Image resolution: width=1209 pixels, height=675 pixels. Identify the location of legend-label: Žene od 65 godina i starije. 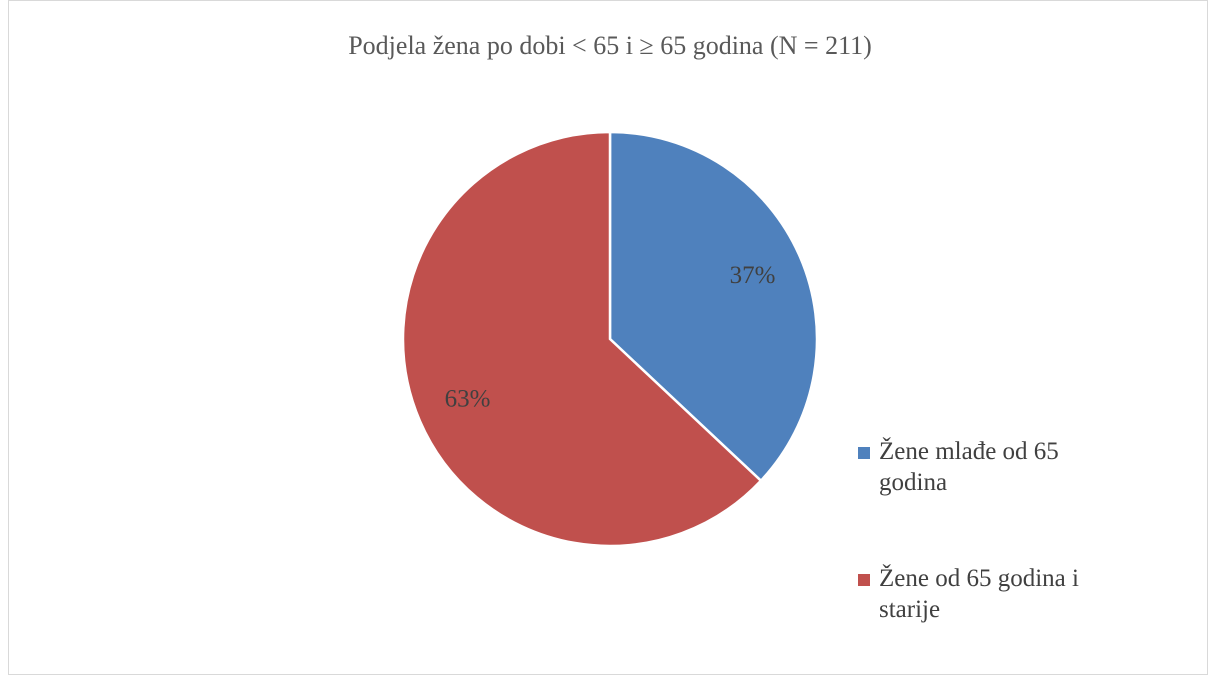
(979, 594).